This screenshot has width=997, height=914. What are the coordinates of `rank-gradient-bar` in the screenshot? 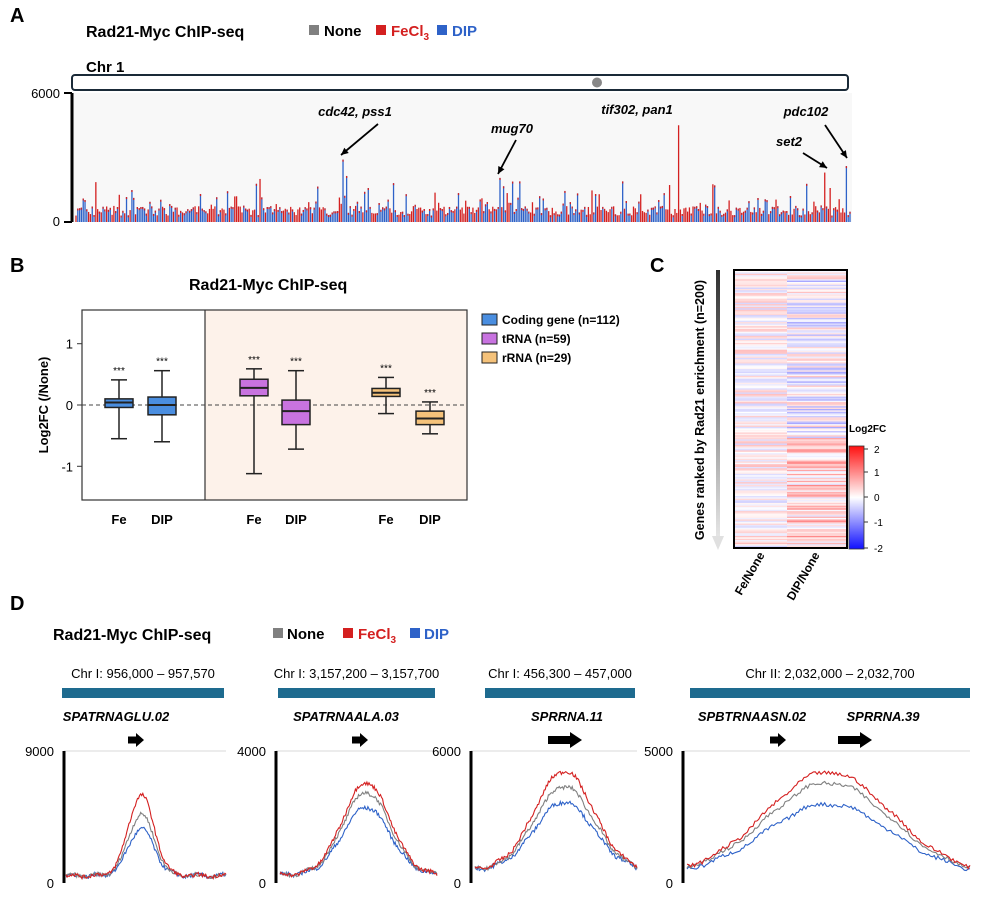 It's located at (718, 404).